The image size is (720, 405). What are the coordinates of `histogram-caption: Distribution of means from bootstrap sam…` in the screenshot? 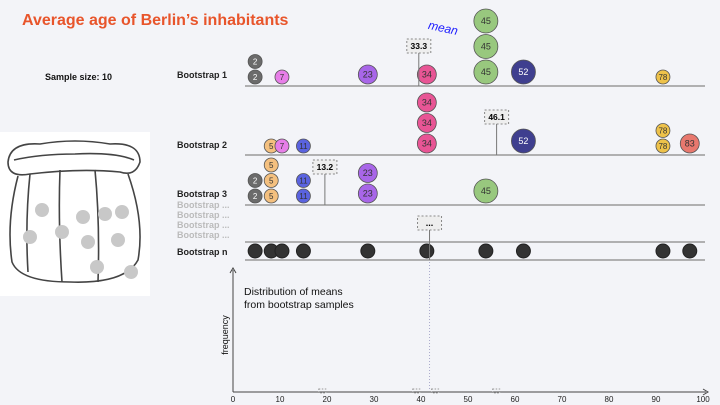 It's located at (299, 299).